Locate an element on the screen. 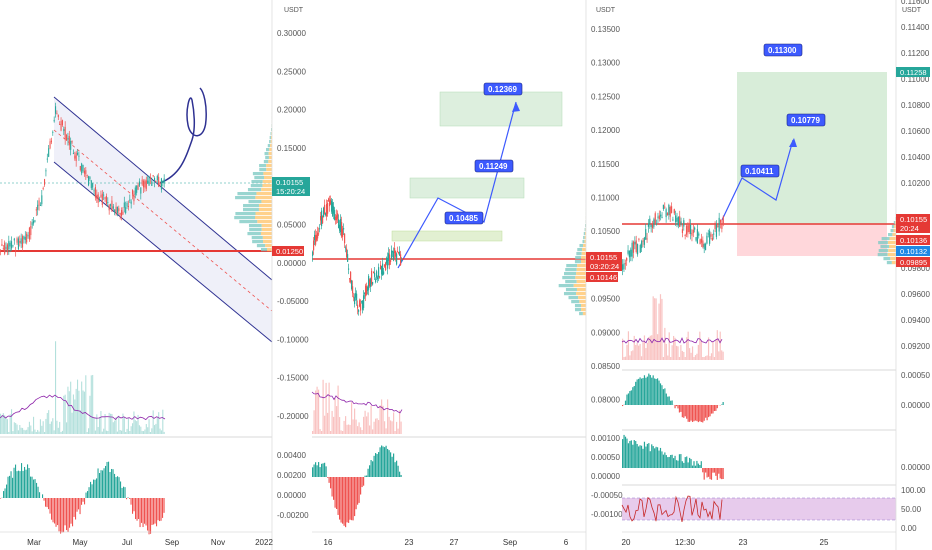  left-price-tick: 0.05000 is located at coordinates (291, 225).